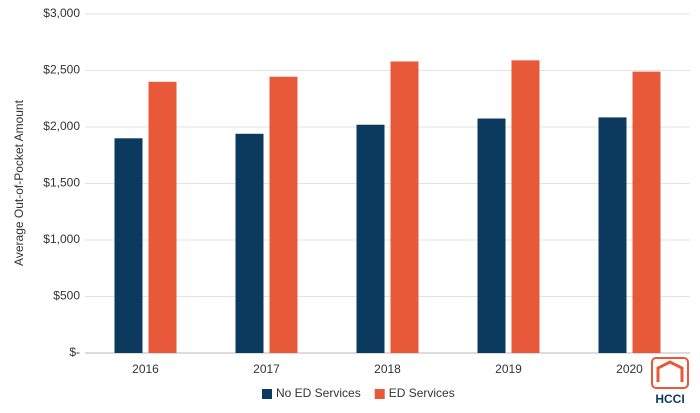  What do you see at coordinates (145, 369) in the screenshot?
I see `x-tick-label: 2016` at bounding box center [145, 369].